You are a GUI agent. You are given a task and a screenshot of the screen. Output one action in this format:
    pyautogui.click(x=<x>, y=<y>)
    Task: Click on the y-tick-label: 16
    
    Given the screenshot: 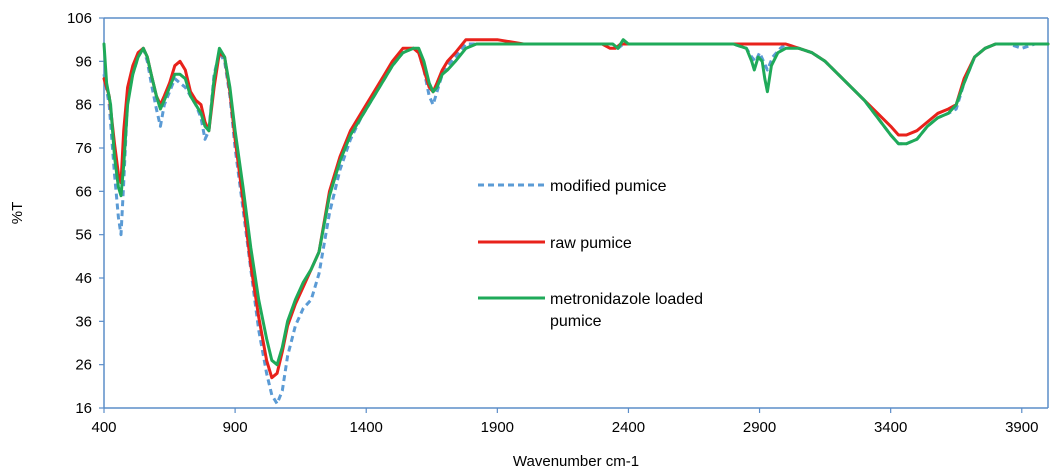 What is the action you would take?
    pyautogui.click(x=83, y=408)
    